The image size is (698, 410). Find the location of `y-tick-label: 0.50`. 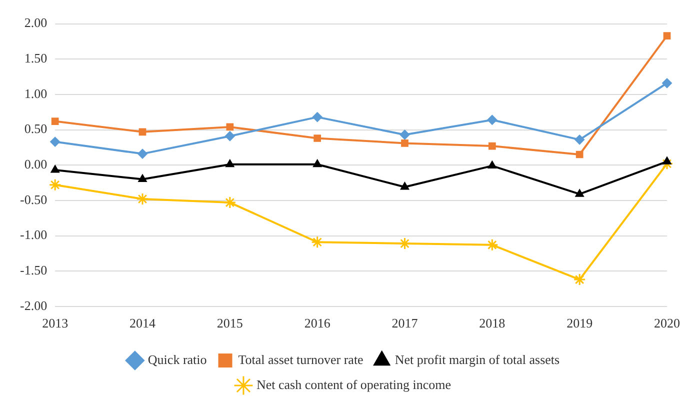

y-tick-label: 0.50 is located at coordinates (36, 128).